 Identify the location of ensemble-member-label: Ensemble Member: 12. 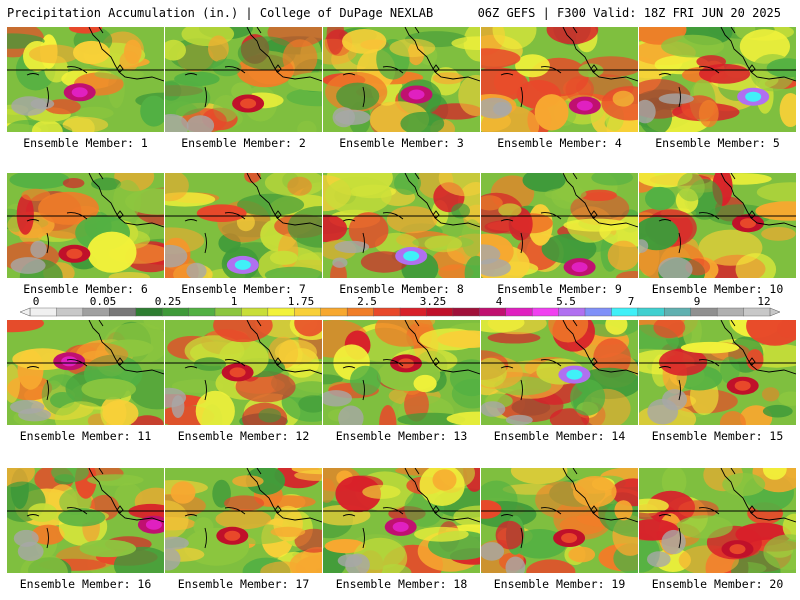
(243, 436).